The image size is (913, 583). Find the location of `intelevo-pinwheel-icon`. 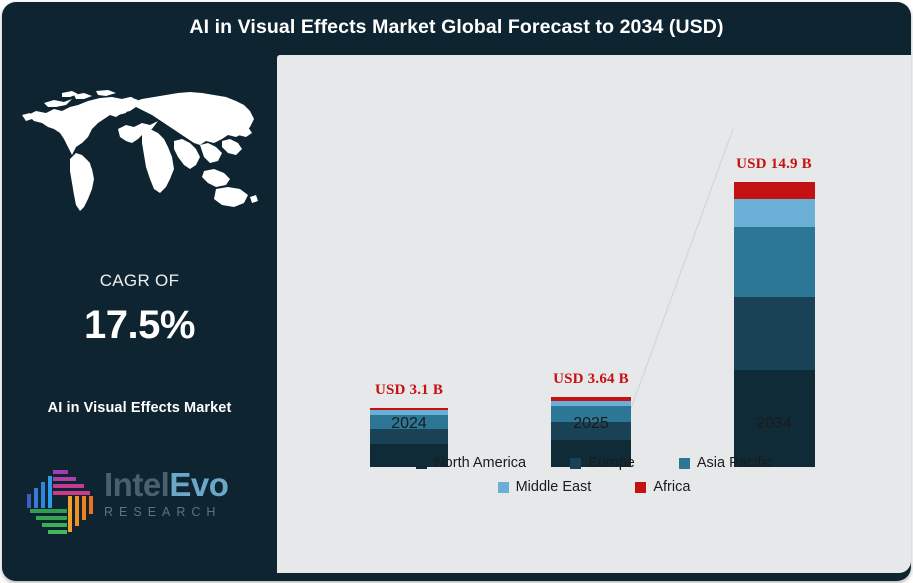

intelevo-pinwheel-icon is located at coordinates (60, 502).